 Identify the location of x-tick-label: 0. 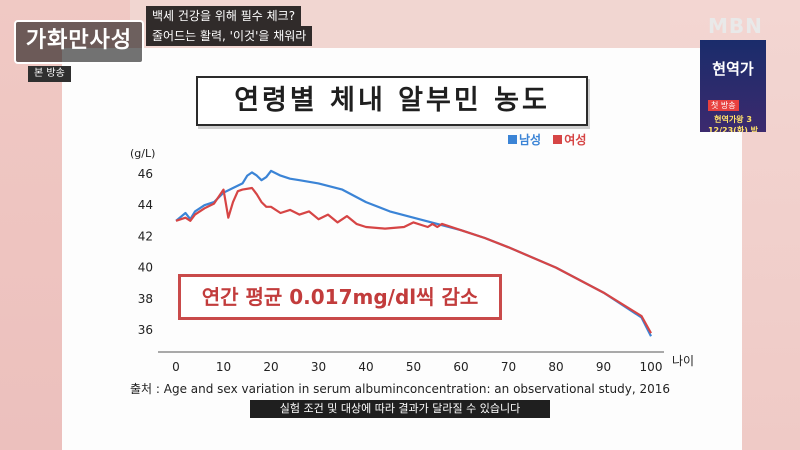
(176, 367).